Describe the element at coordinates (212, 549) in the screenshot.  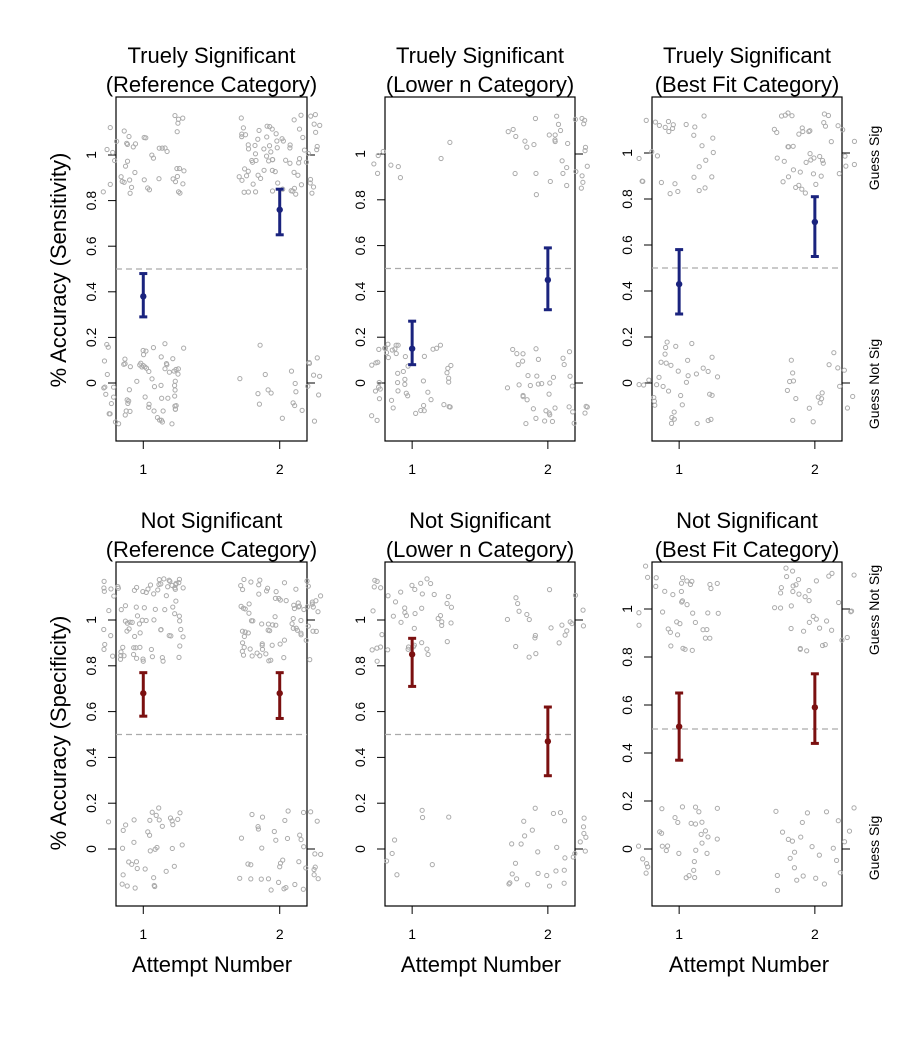
I see `panel-subtitle: (Reference Category)` at that location.